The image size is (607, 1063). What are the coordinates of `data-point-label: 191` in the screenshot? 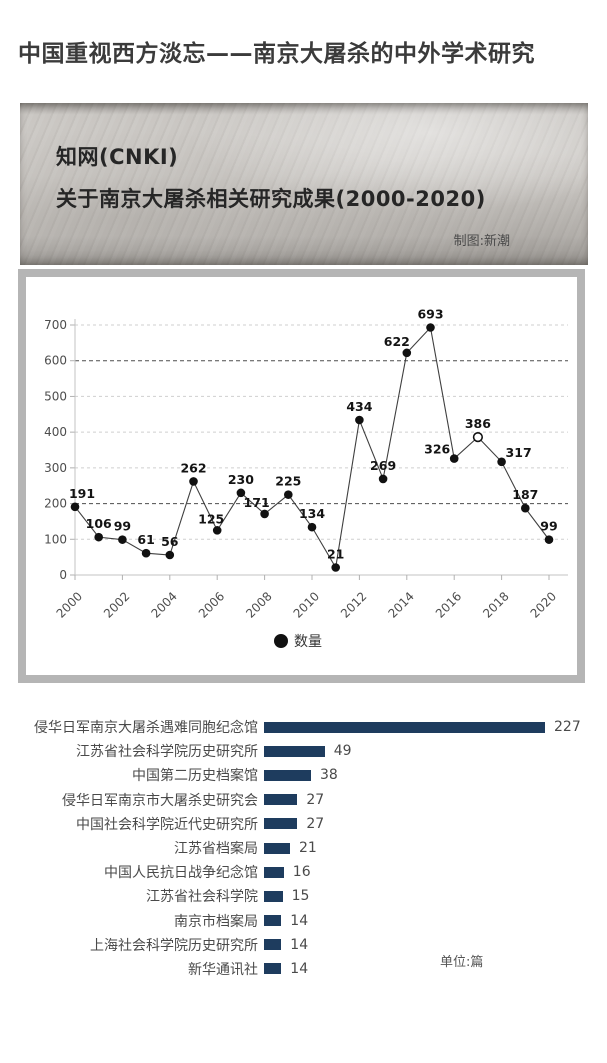 It's located at (82, 493).